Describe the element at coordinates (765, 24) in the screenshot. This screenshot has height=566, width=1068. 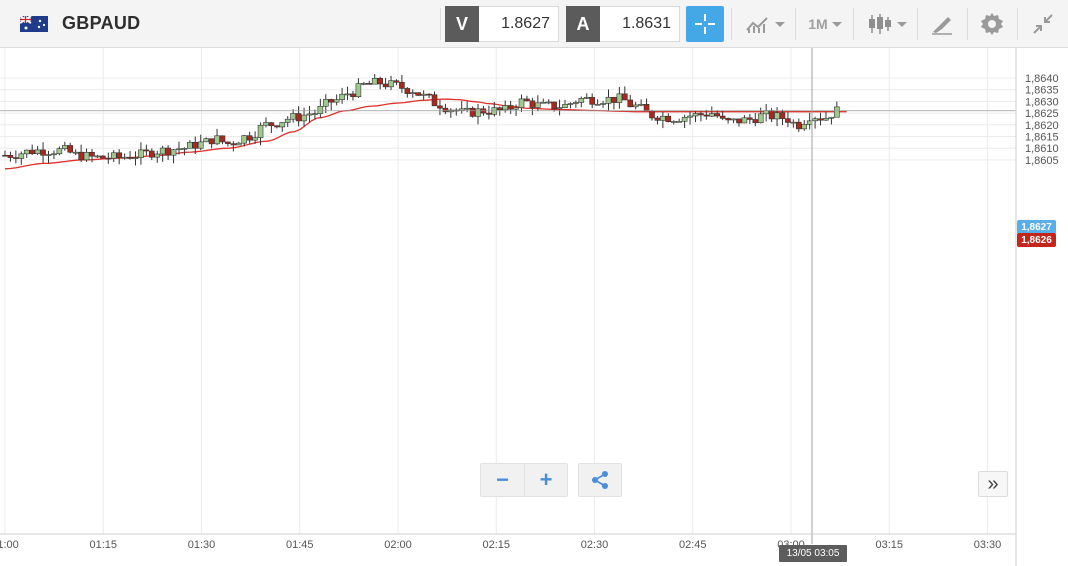
I see `chart-type-button` at that location.